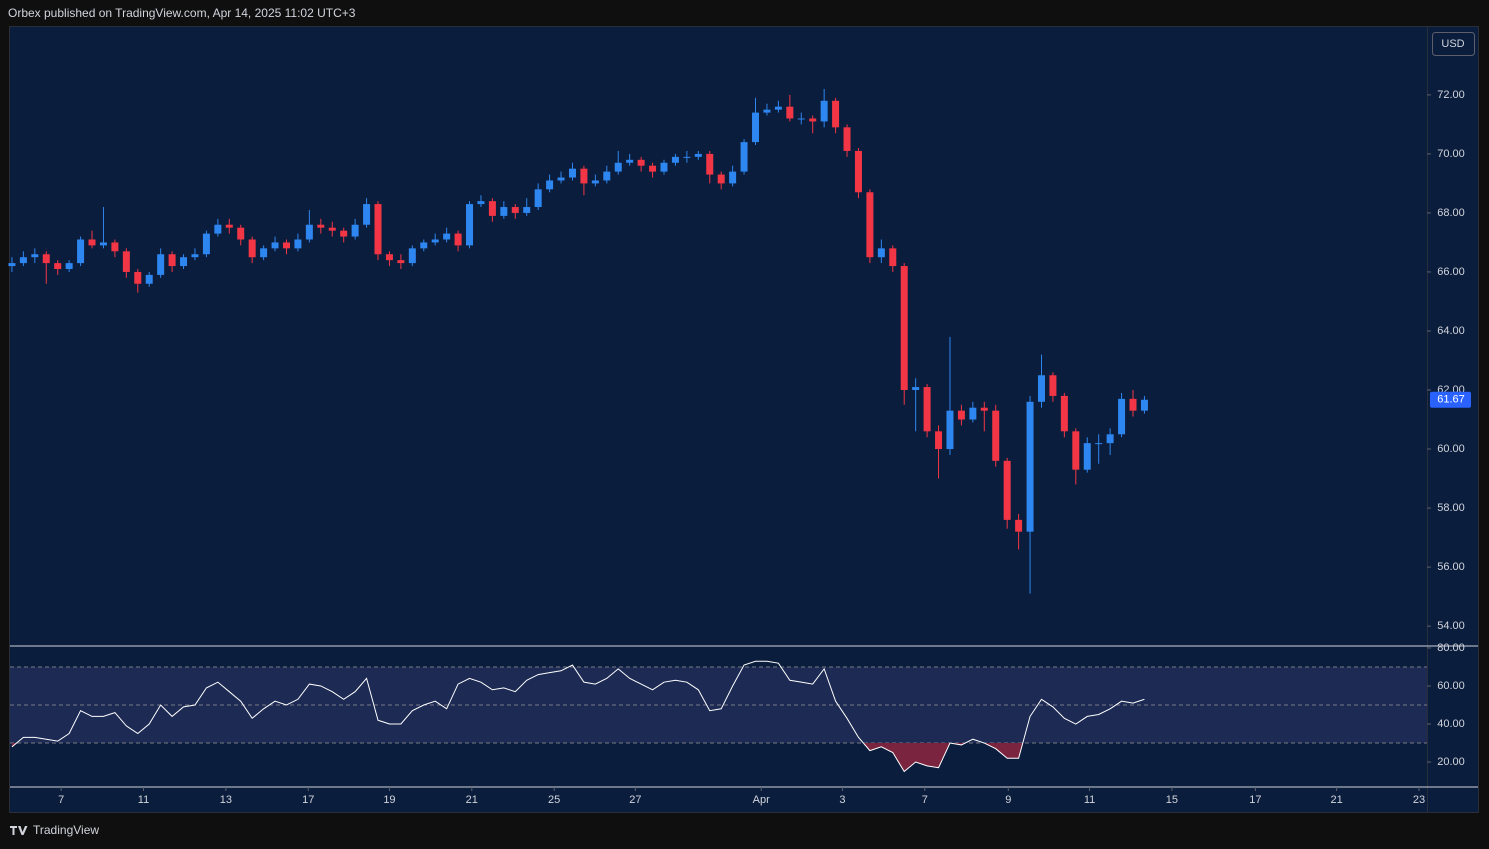  What do you see at coordinates (1451, 648) in the screenshot?
I see `y-tick-label: 80.00` at bounding box center [1451, 648].